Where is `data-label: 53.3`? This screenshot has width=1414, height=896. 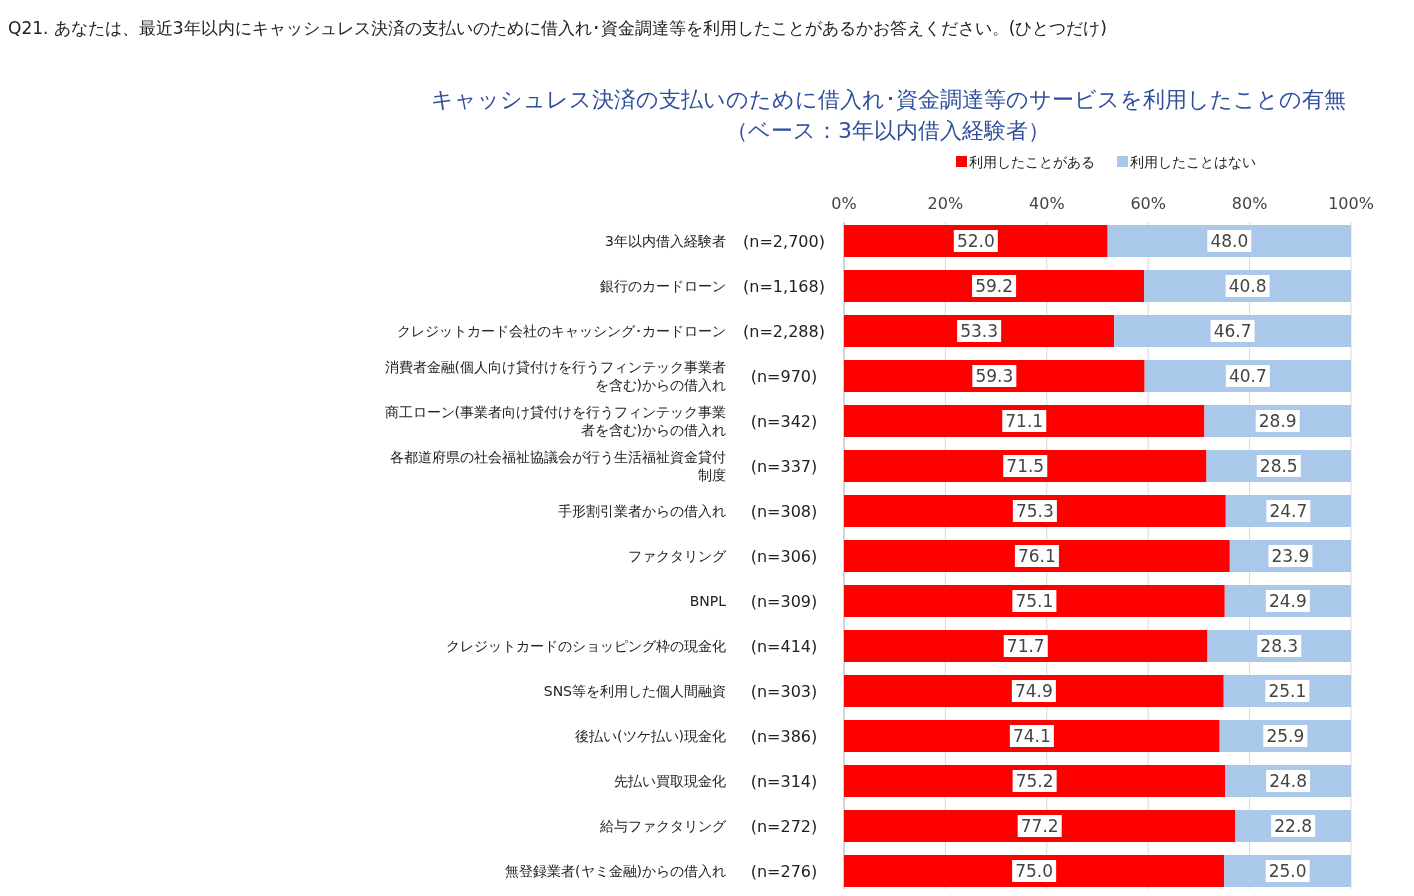
data-label: 53.3 is located at coordinates (979, 331).